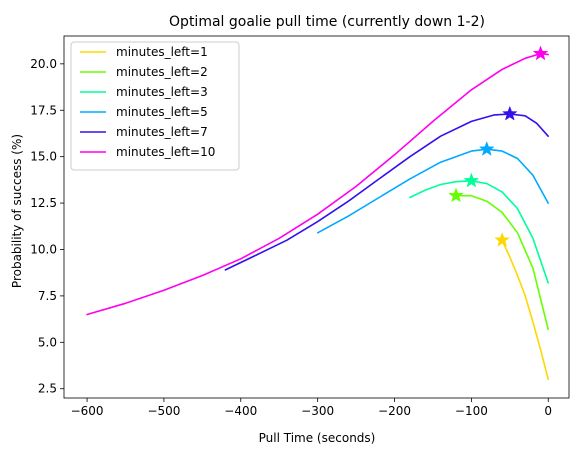 Image resolution: width=576 pixels, height=455 pixels. What do you see at coordinates (162, 132) in the screenshot?
I see `legend-label-4: minutes_left=7` at bounding box center [162, 132].